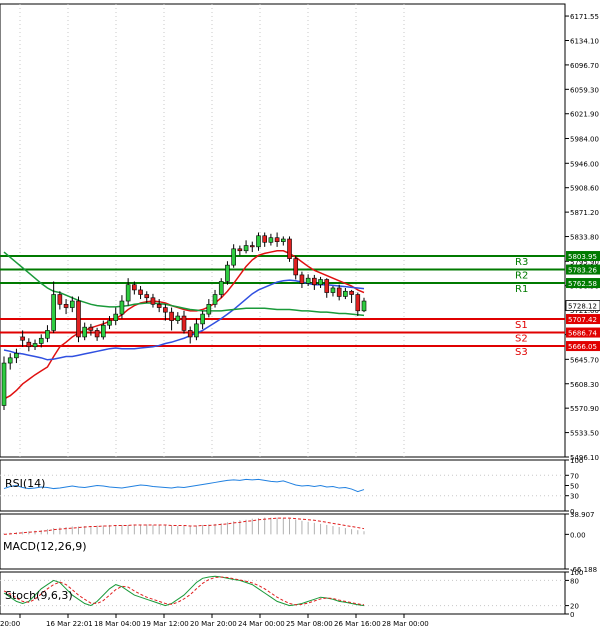  I want to click on time-label: 25 Mar 08:00, so click(309, 624).